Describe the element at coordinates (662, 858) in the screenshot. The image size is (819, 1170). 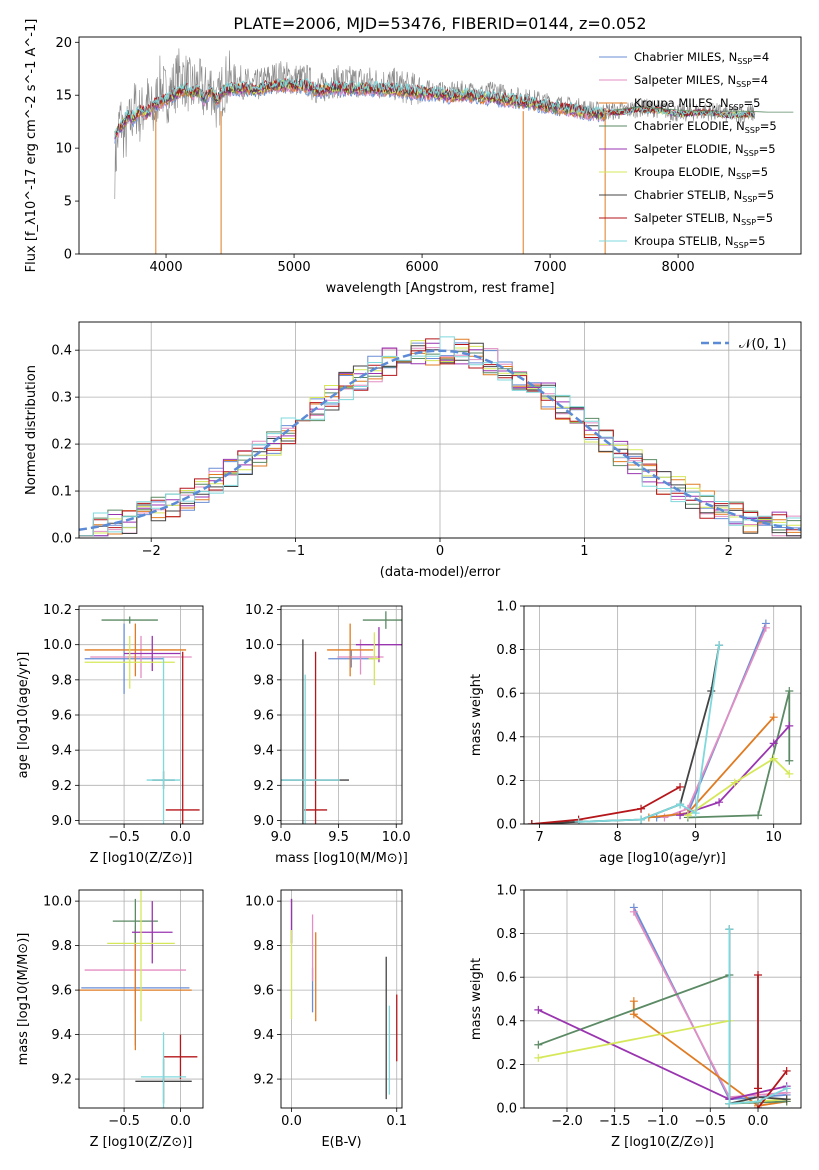
I see `x-axis-label: age [log10(age/yr)]` at that location.